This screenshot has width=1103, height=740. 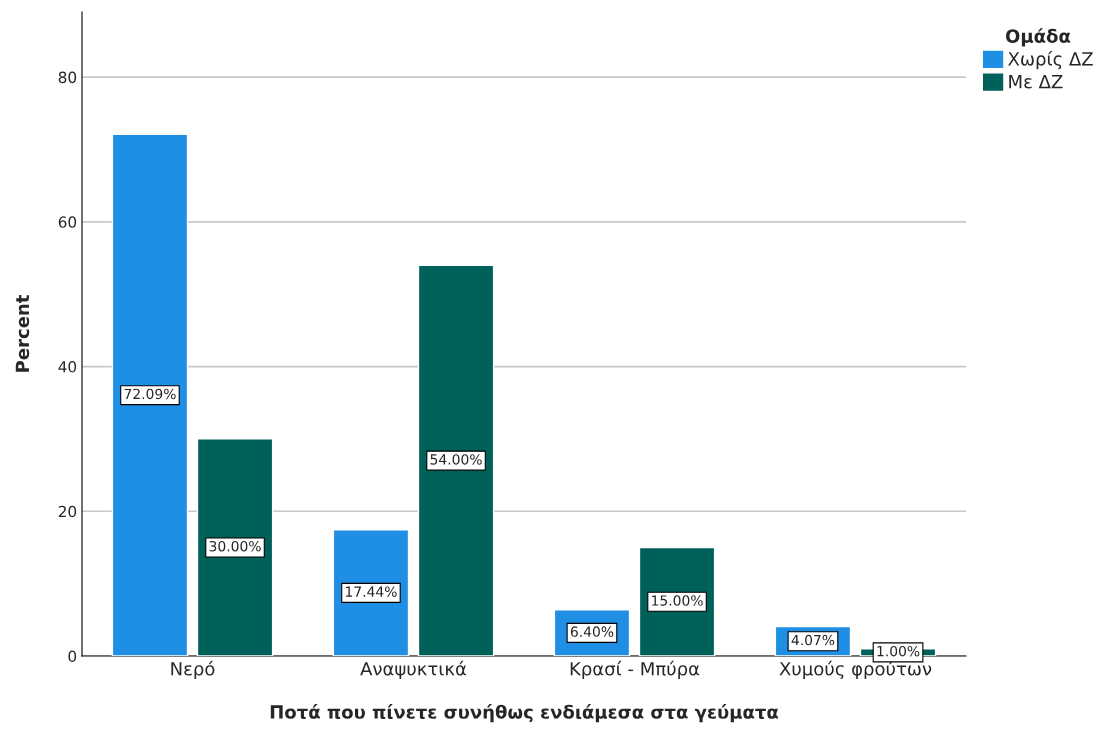 I want to click on y-tick-label: 80, so click(x=67, y=77).